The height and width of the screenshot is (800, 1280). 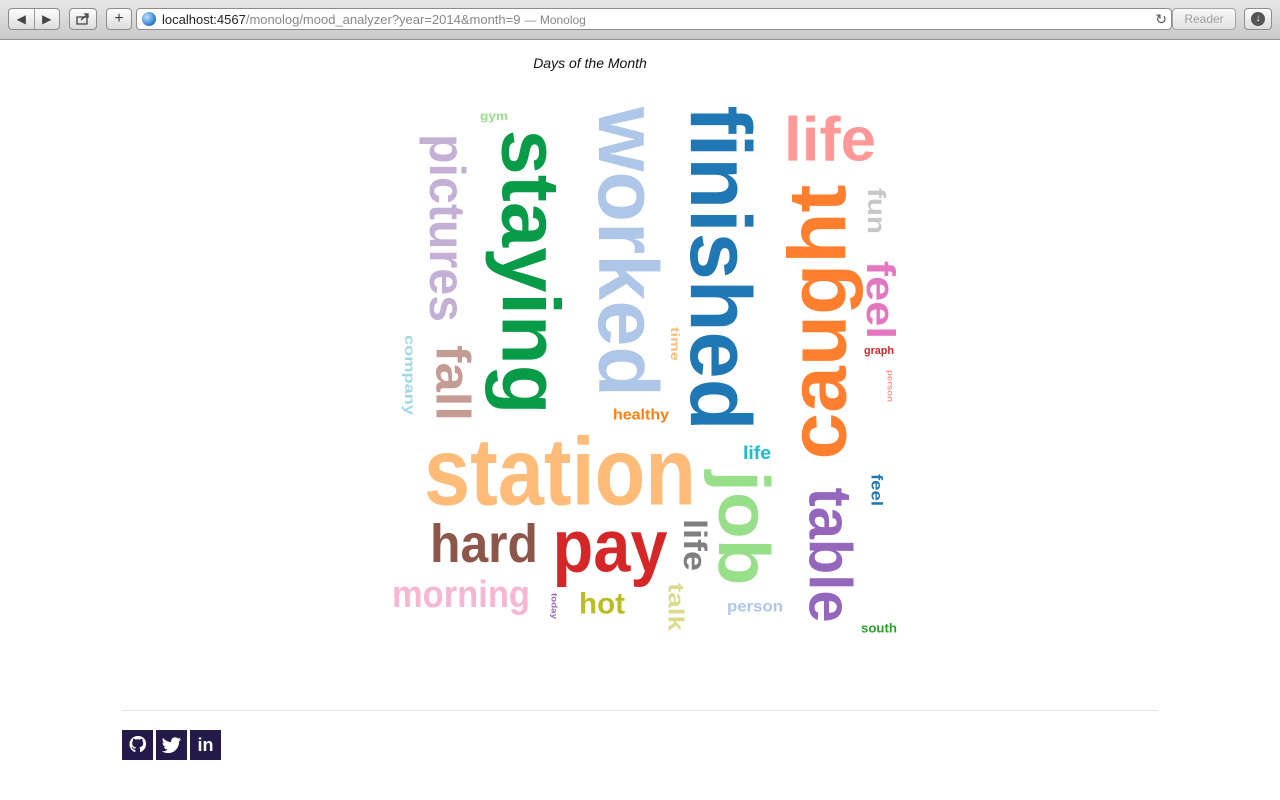 What do you see at coordinates (560, 472) in the screenshot?
I see `cloud-word-station: station` at bounding box center [560, 472].